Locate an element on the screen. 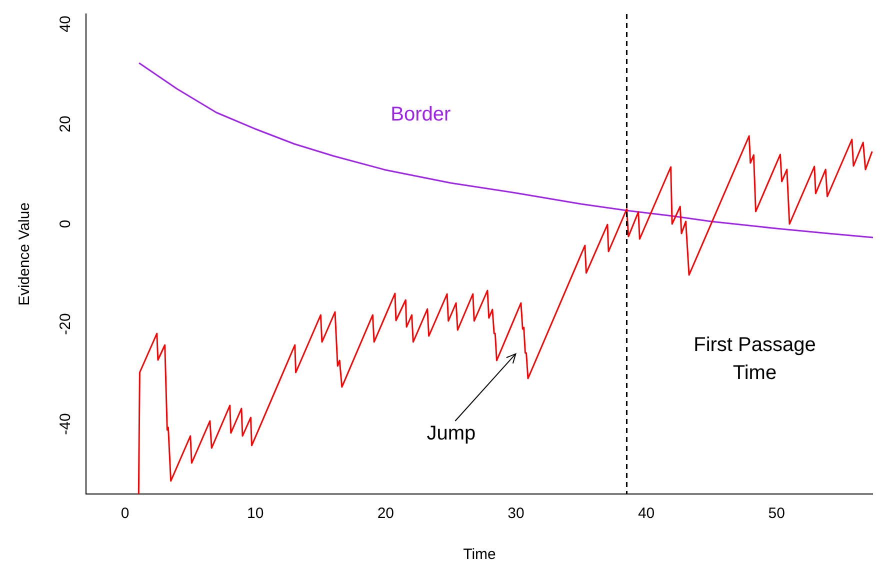  x-tick-label: 40 is located at coordinates (646, 513).